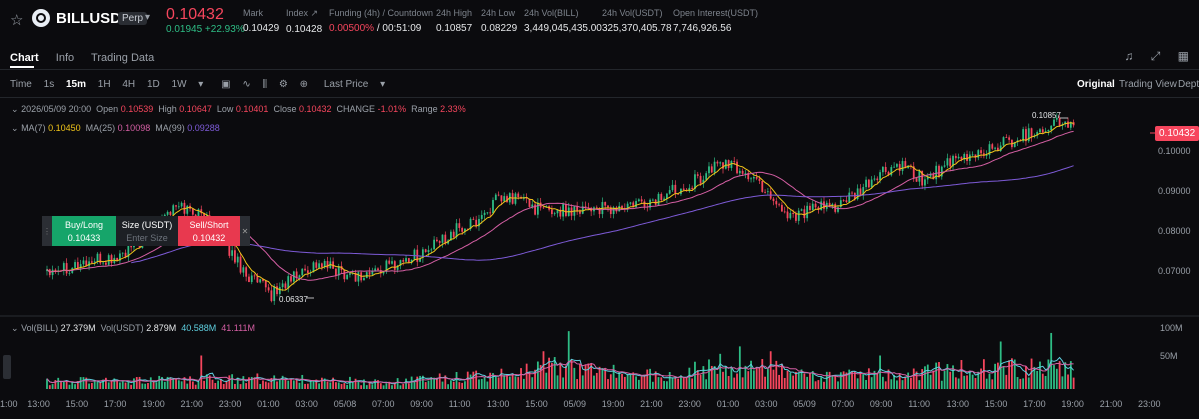 Image resolution: width=1199 pixels, height=419 pixels. What do you see at coordinates (246, 84) in the screenshot?
I see `indicator-icon: ∿` at bounding box center [246, 84].